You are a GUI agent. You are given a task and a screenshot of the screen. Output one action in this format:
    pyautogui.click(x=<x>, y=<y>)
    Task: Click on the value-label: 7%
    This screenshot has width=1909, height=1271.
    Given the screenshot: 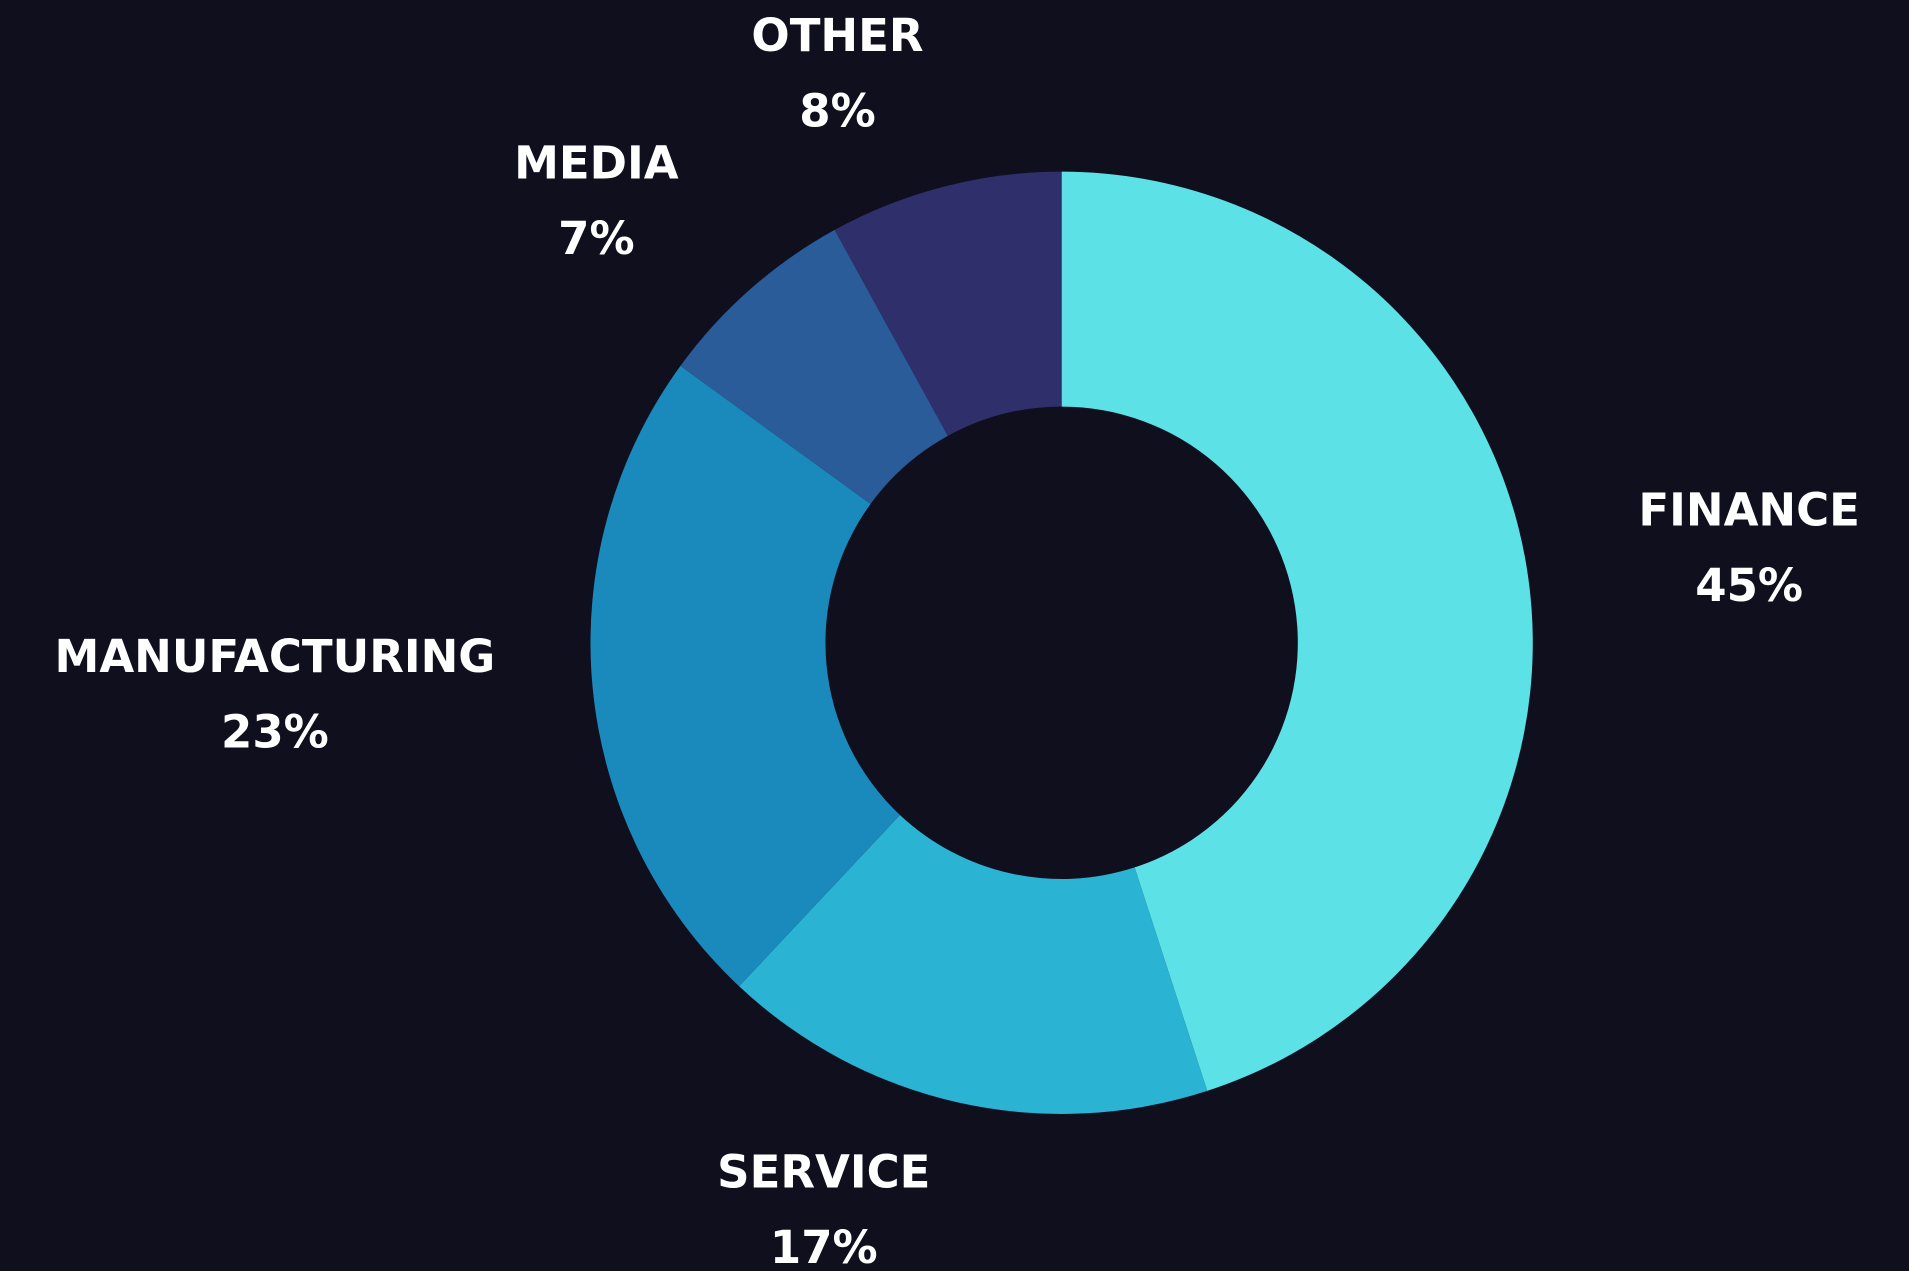 What is the action you would take?
    pyautogui.click(x=596, y=238)
    